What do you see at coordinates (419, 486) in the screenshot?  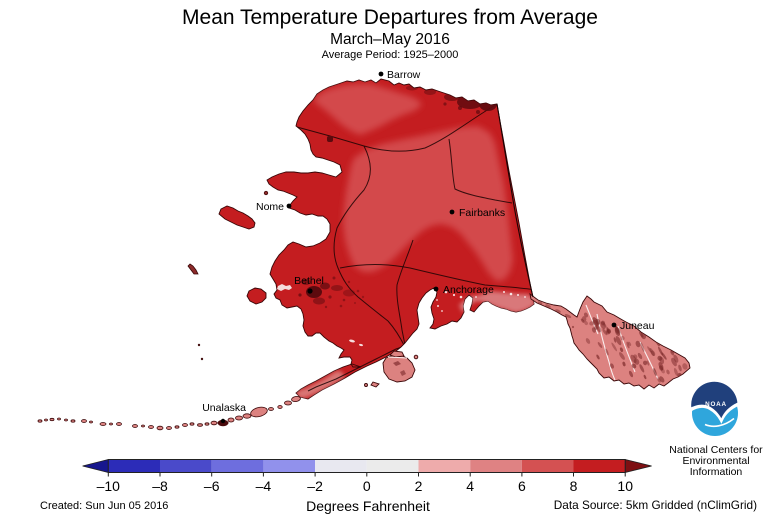 I see `svg-text: 2` at bounding box center [419, 486].